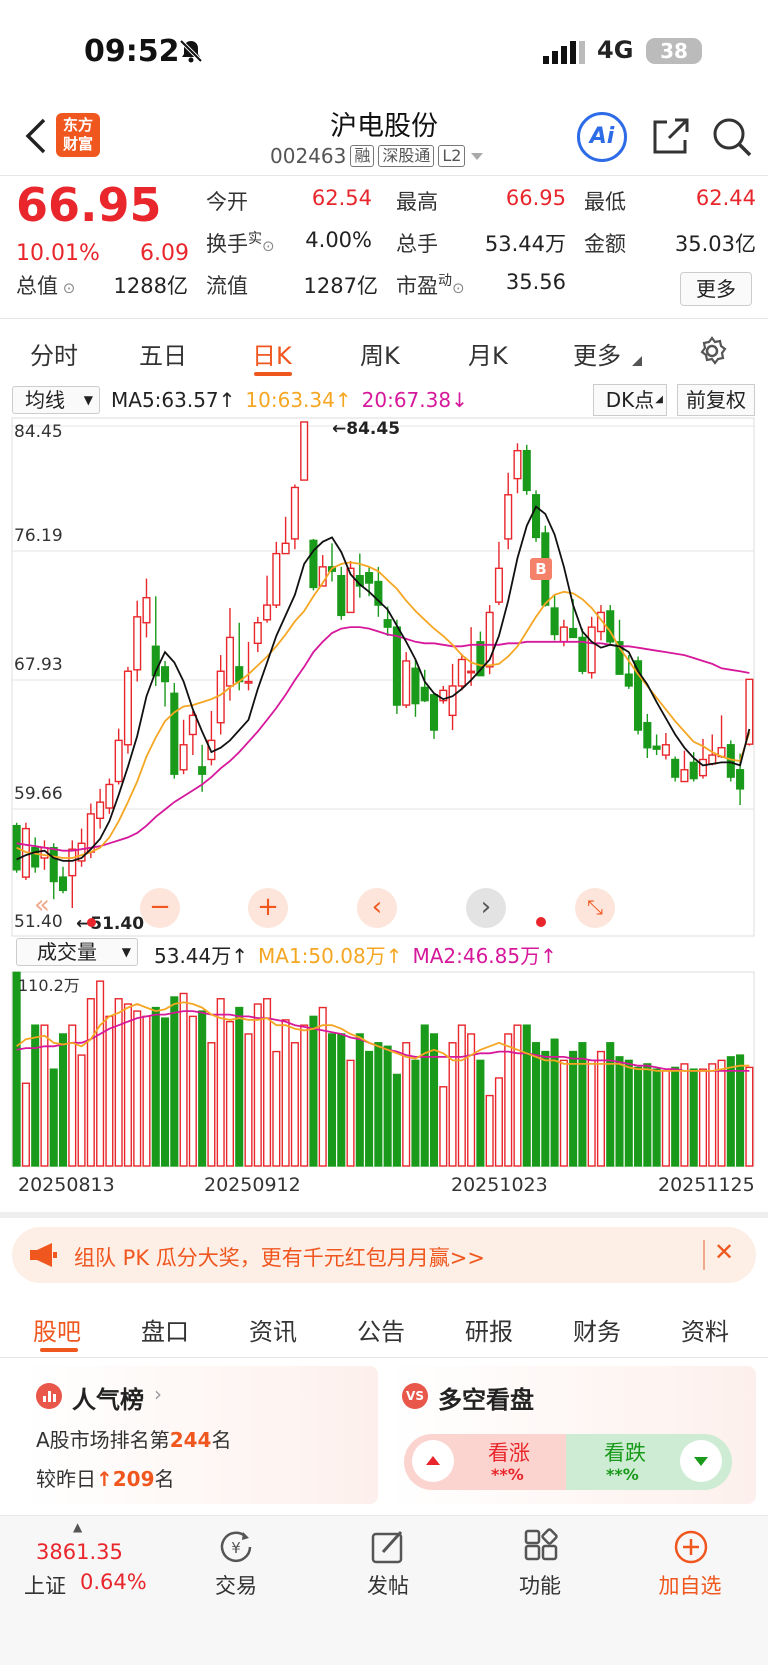  I want to click on banner-text: 组队 PK 瓜分大奖，更有千元红包月月赢>>, so click(279, 1258).